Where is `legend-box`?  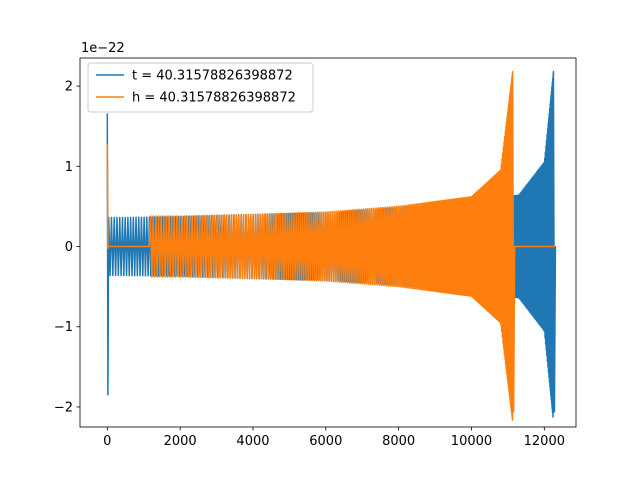 legend-box is located at coordinates (200, 87).